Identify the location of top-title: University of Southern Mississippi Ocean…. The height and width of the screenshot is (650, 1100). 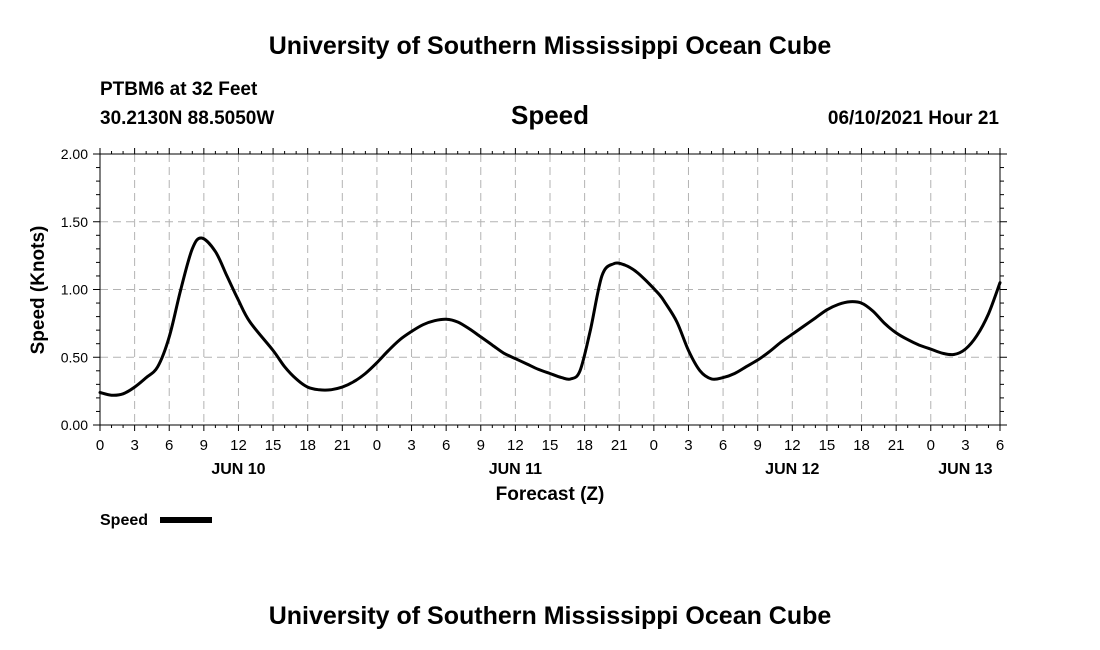
(550, 46).